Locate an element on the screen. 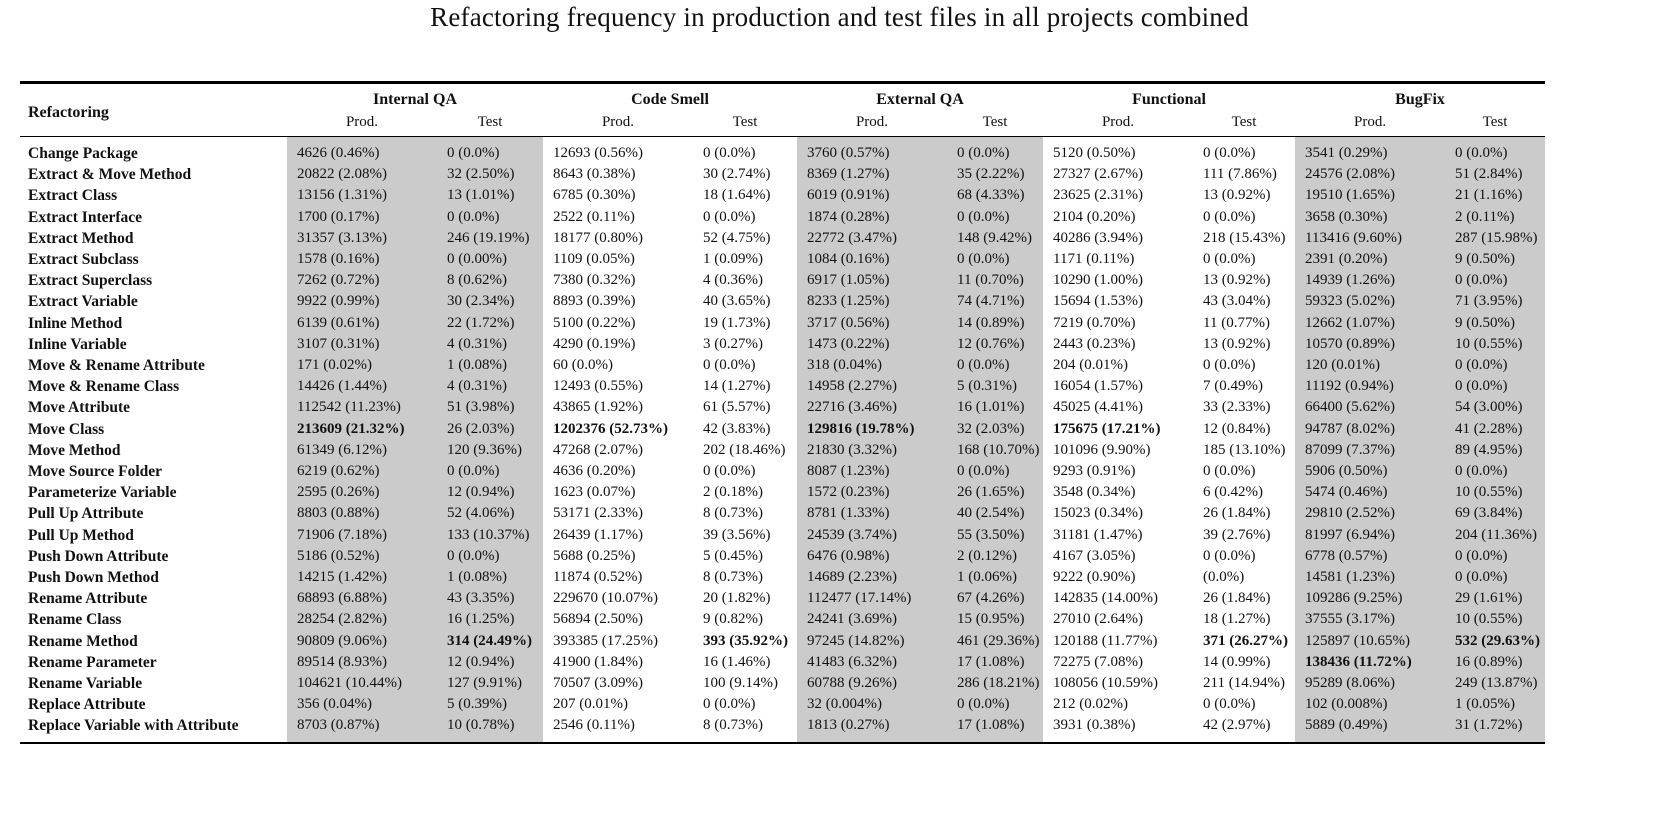 This screenshot has height=816, width=1679. row-label-header: Refactoring is located at coordinates (153, 109).